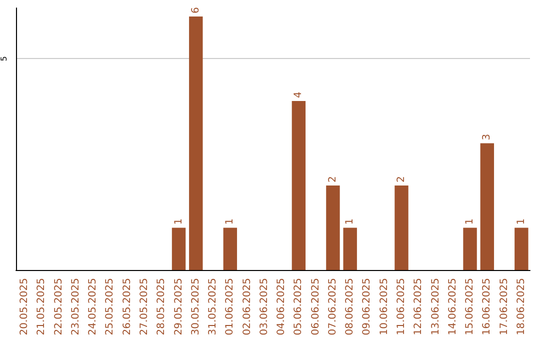 This screenshot has width=540, height=340. Describe the element at coordinates (178, 307) in the screenshot. I see `x-tick-label: 29.05.2025` at that location.